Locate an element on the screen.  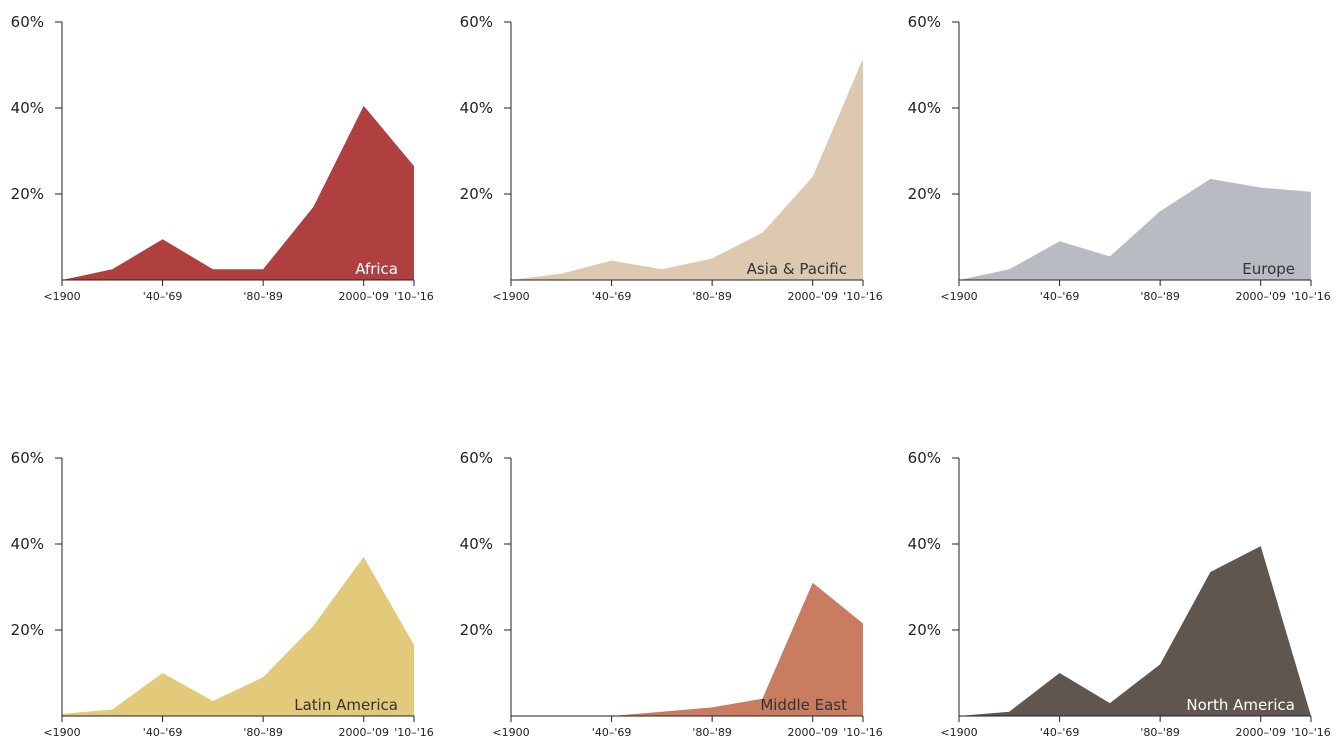
area-north-america is located at coordinates (1135, 631).